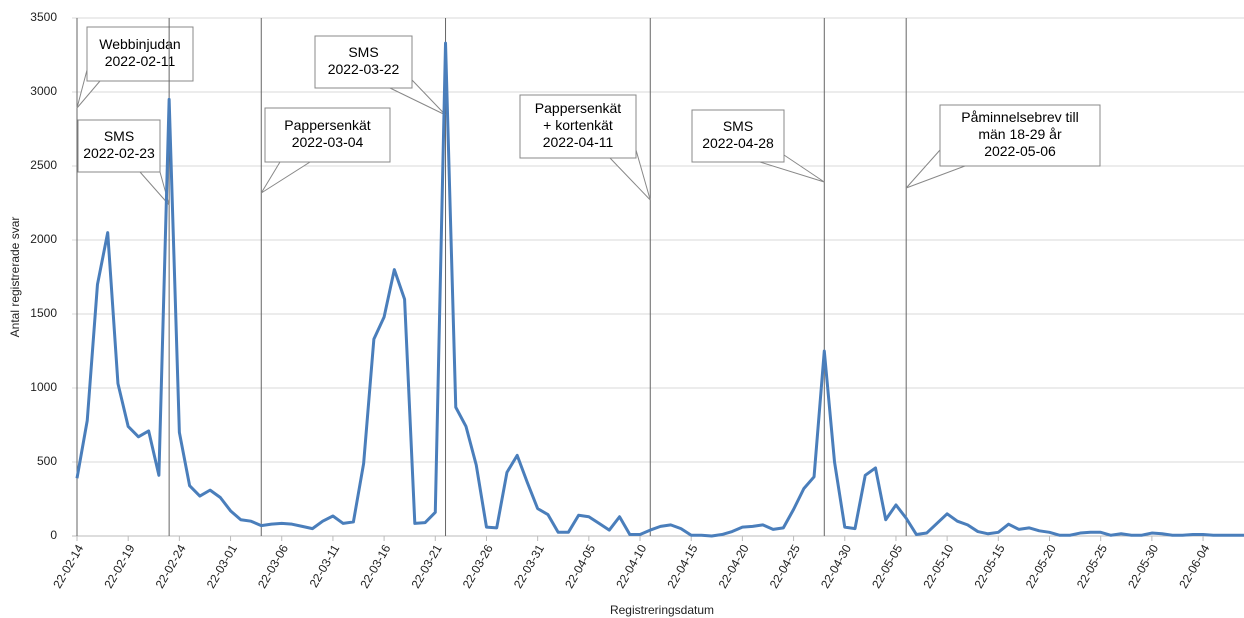  What do you see at coordinates (328, 142) in the screenshot?
I see `callout-date: 2022-03-04` at bounding box center [328, 142].